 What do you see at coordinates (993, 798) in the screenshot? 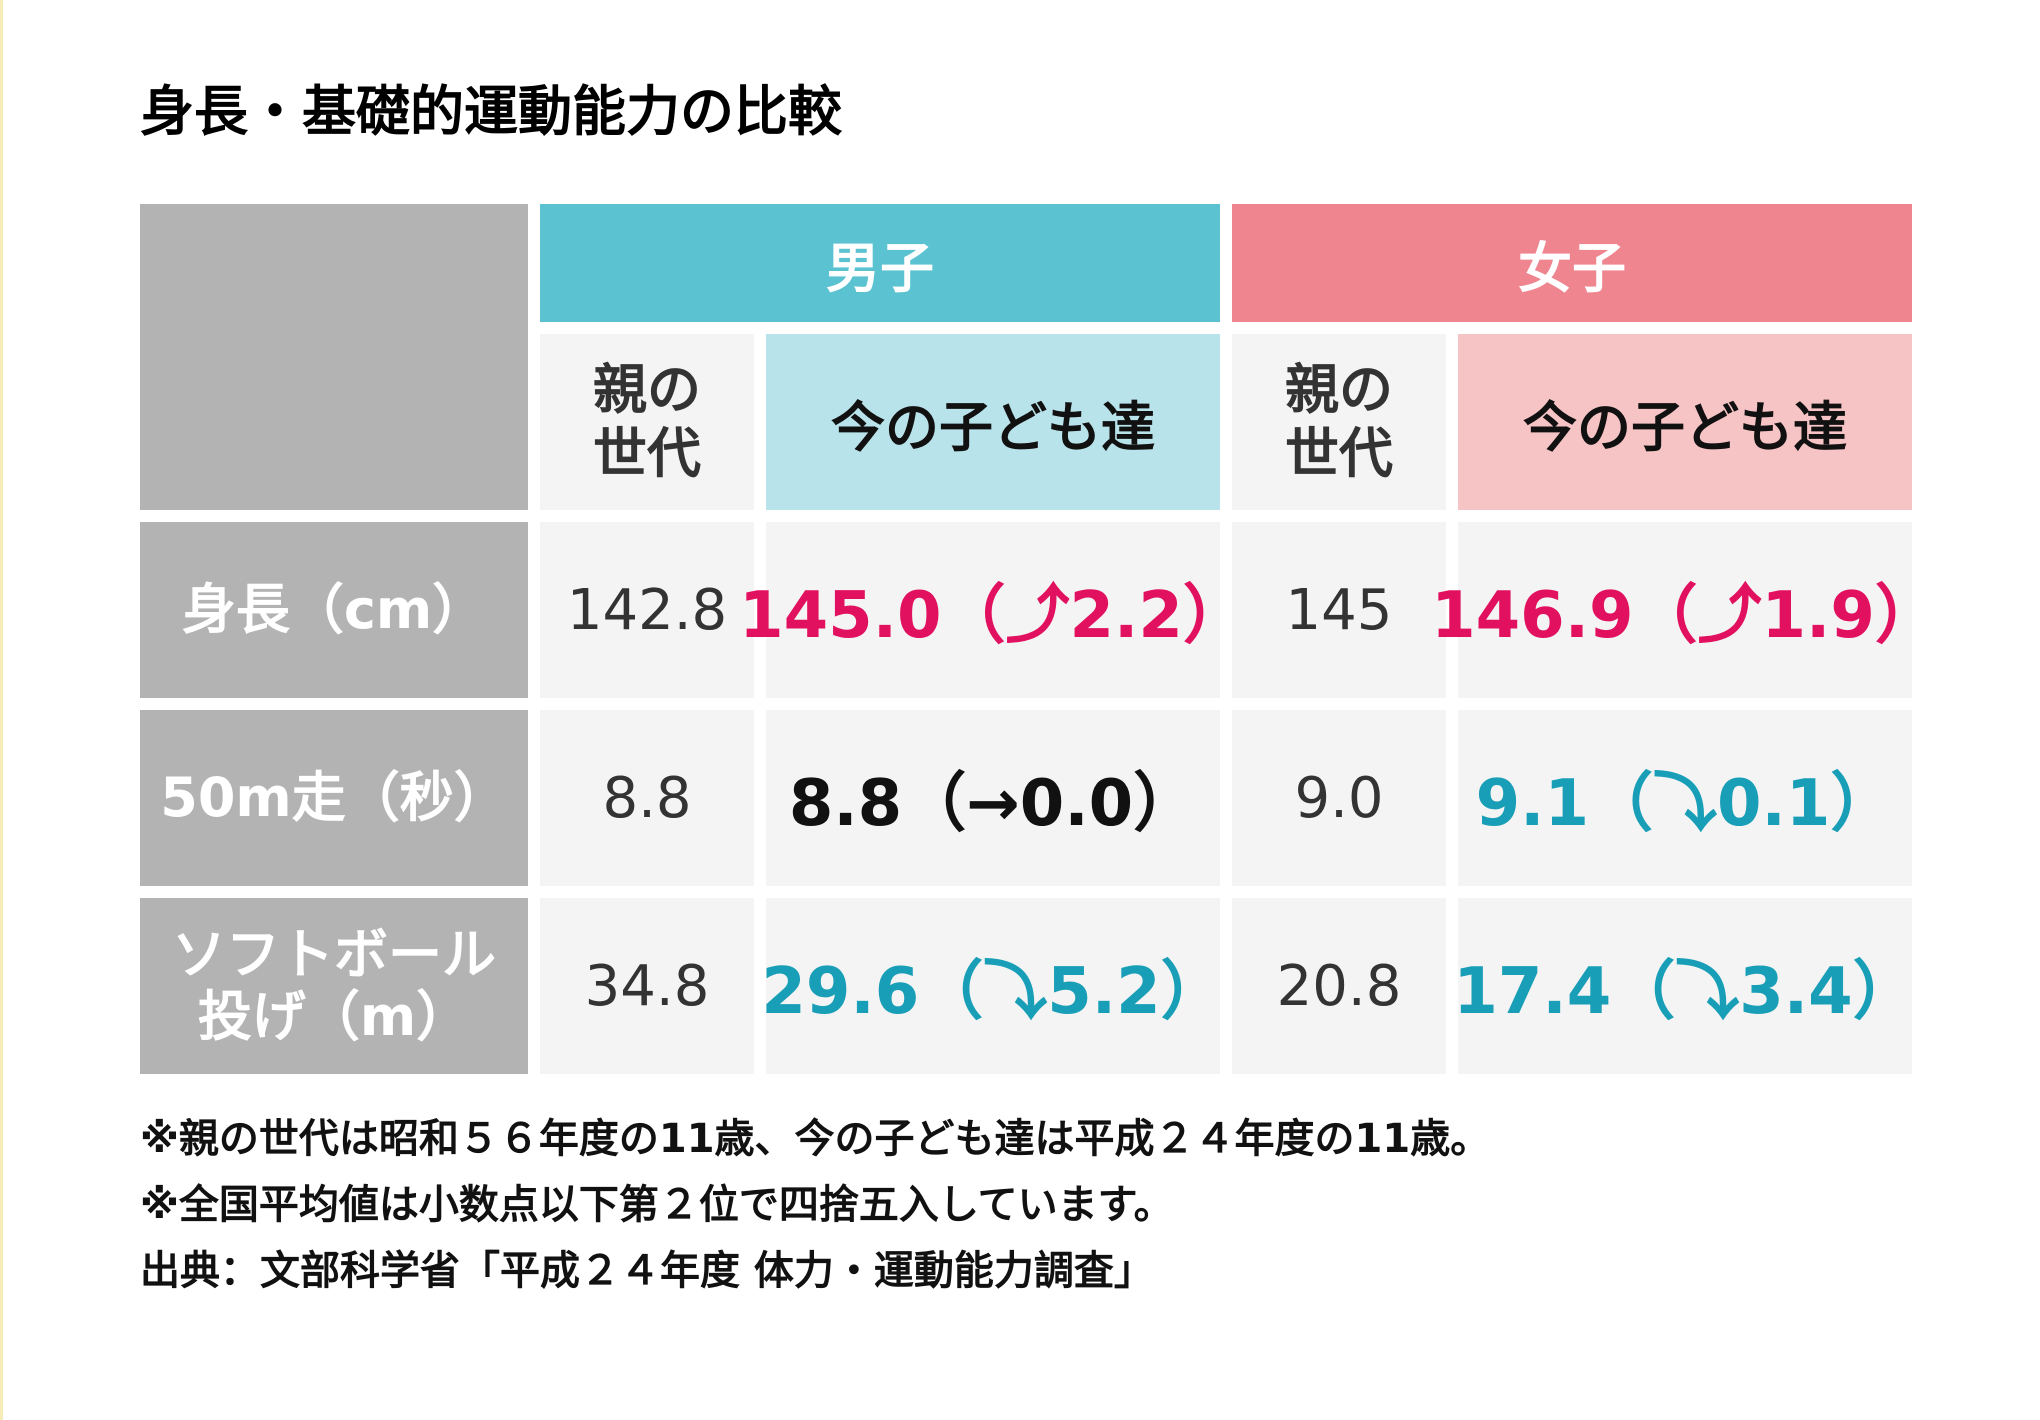
I see `run-boys-kids-value: 8.8（→0.0）` at bounding box center [993, 798].